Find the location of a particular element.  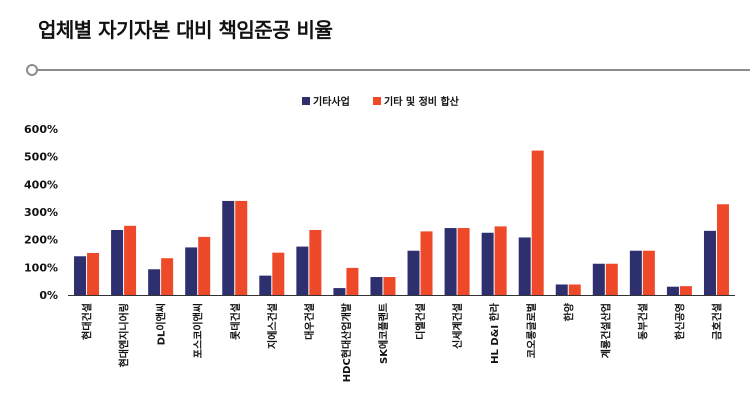

x-tick-label: 한신공영 is located at coordinates (679, 321).